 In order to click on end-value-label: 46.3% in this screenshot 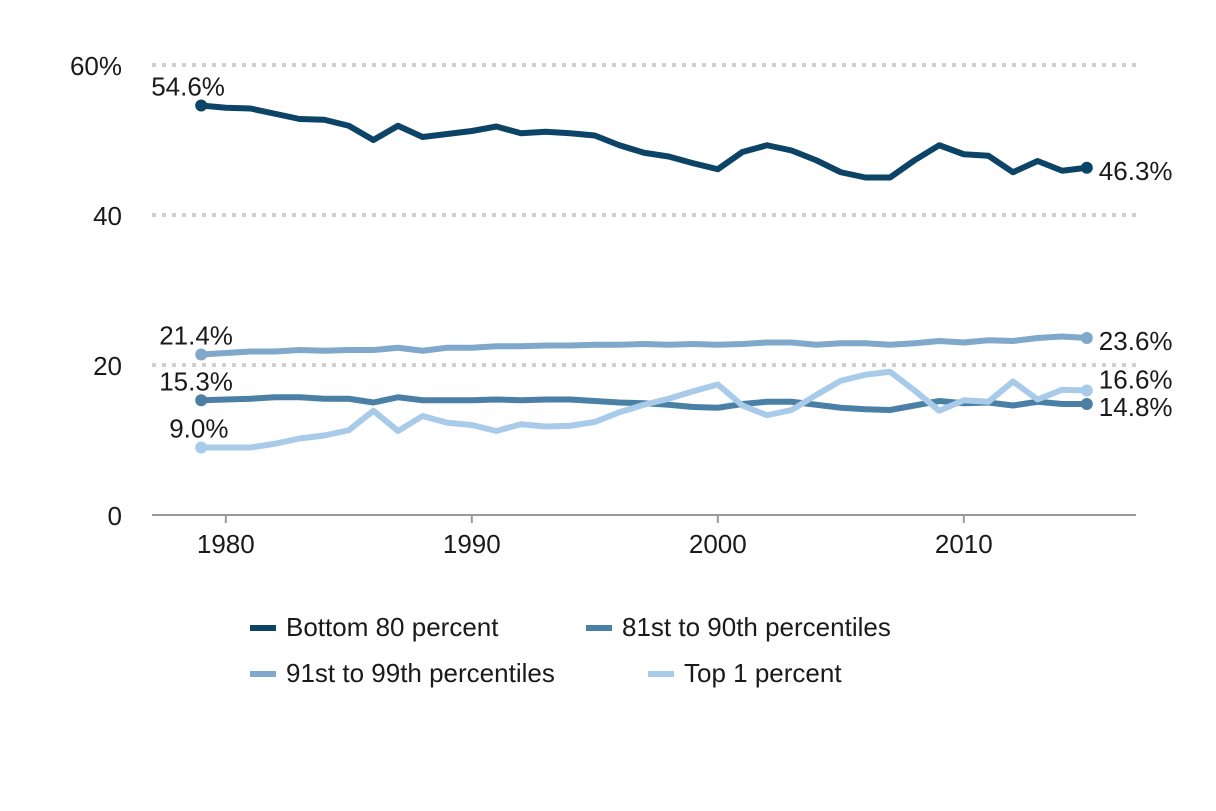, I will do `click(1136, 171)`.